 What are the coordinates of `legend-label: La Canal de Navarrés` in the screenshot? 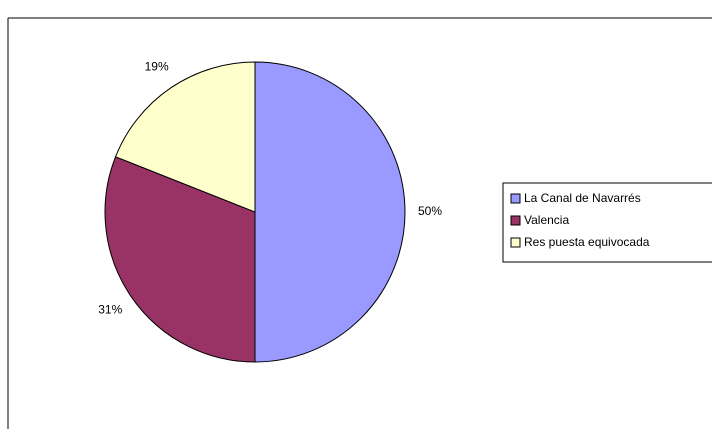 It's located at (582, 198).